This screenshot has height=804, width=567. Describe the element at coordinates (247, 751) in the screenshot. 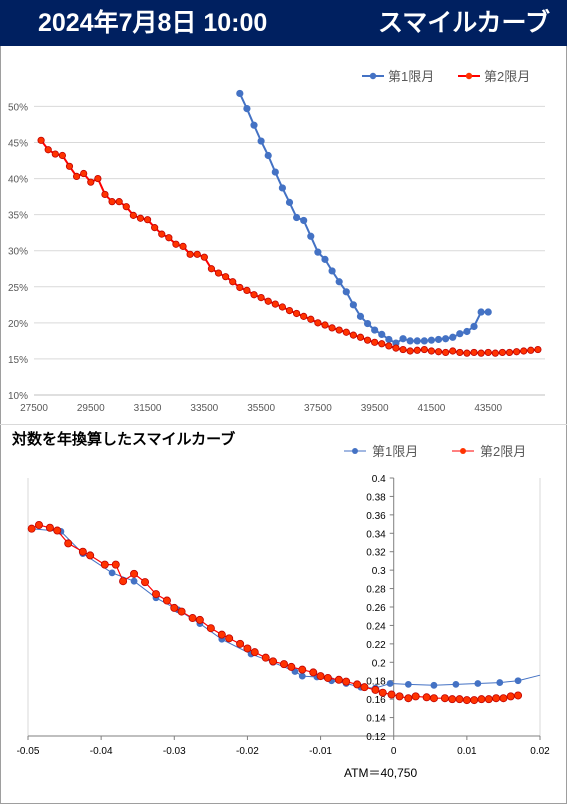

I see `x-tick-label: -0.02` at that location.